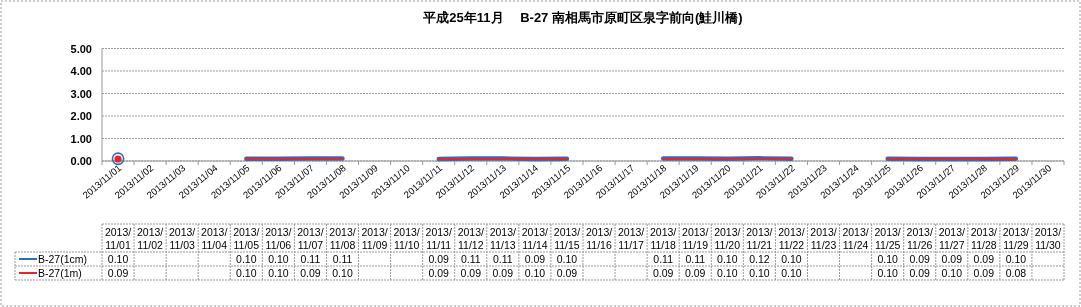 Image resolution: width=1081 pixels, height=307 pixels. Describe the element at coordinates (919, 238) in the screenshot. I see `category-label: 2013/11/26` at that location.